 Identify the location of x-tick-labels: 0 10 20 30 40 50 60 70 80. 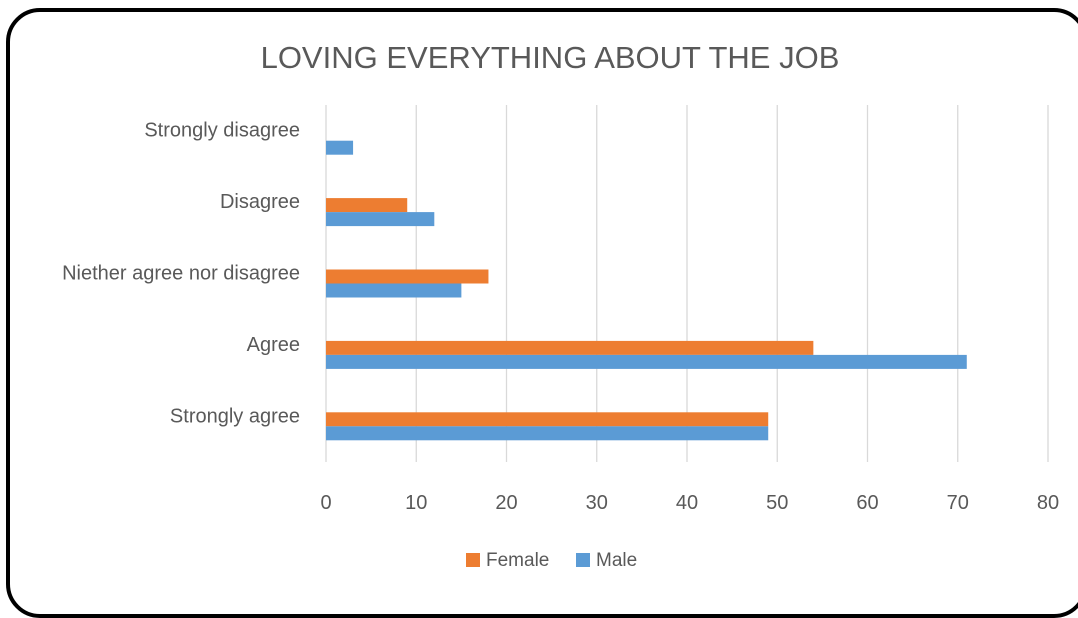
(689, 503).